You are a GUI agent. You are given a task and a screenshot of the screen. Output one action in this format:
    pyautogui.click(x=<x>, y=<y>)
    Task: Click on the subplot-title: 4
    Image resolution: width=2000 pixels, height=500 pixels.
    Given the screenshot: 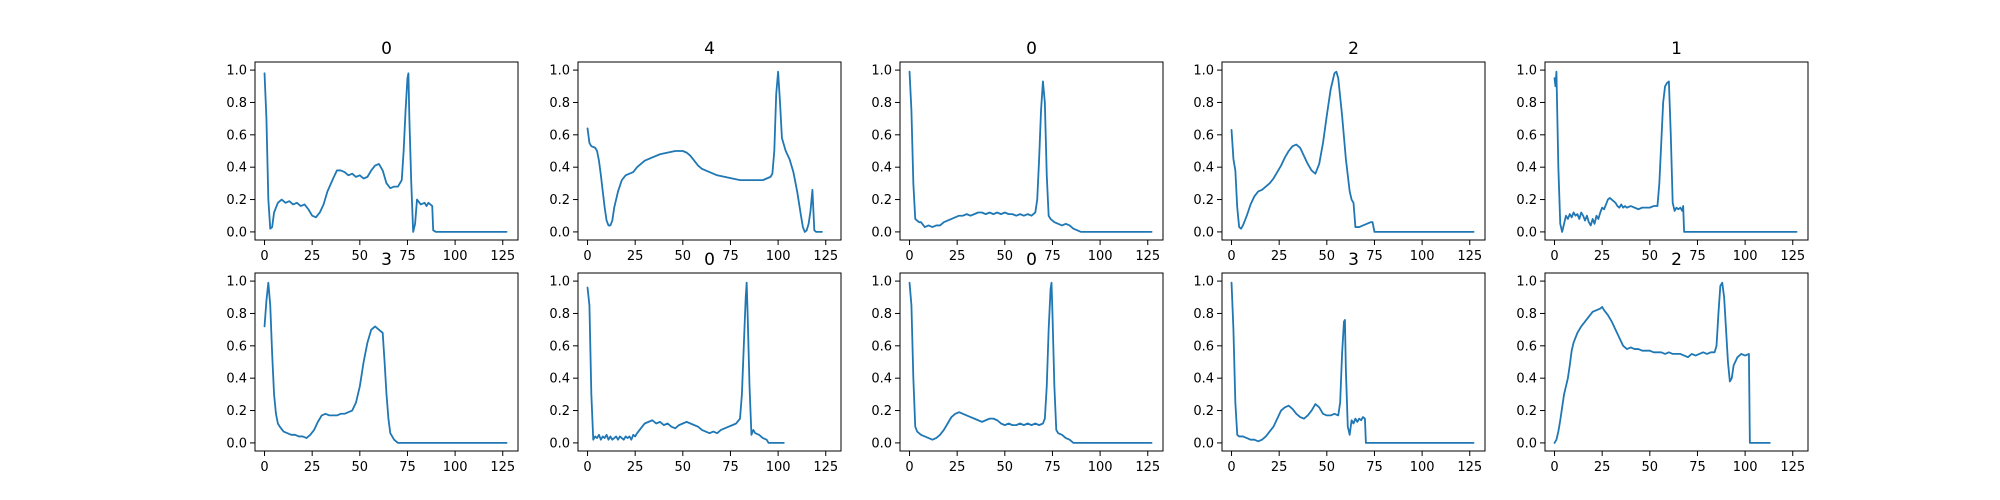 What is the action you would take?
    pyautogui.click(x=709, y=49)
    